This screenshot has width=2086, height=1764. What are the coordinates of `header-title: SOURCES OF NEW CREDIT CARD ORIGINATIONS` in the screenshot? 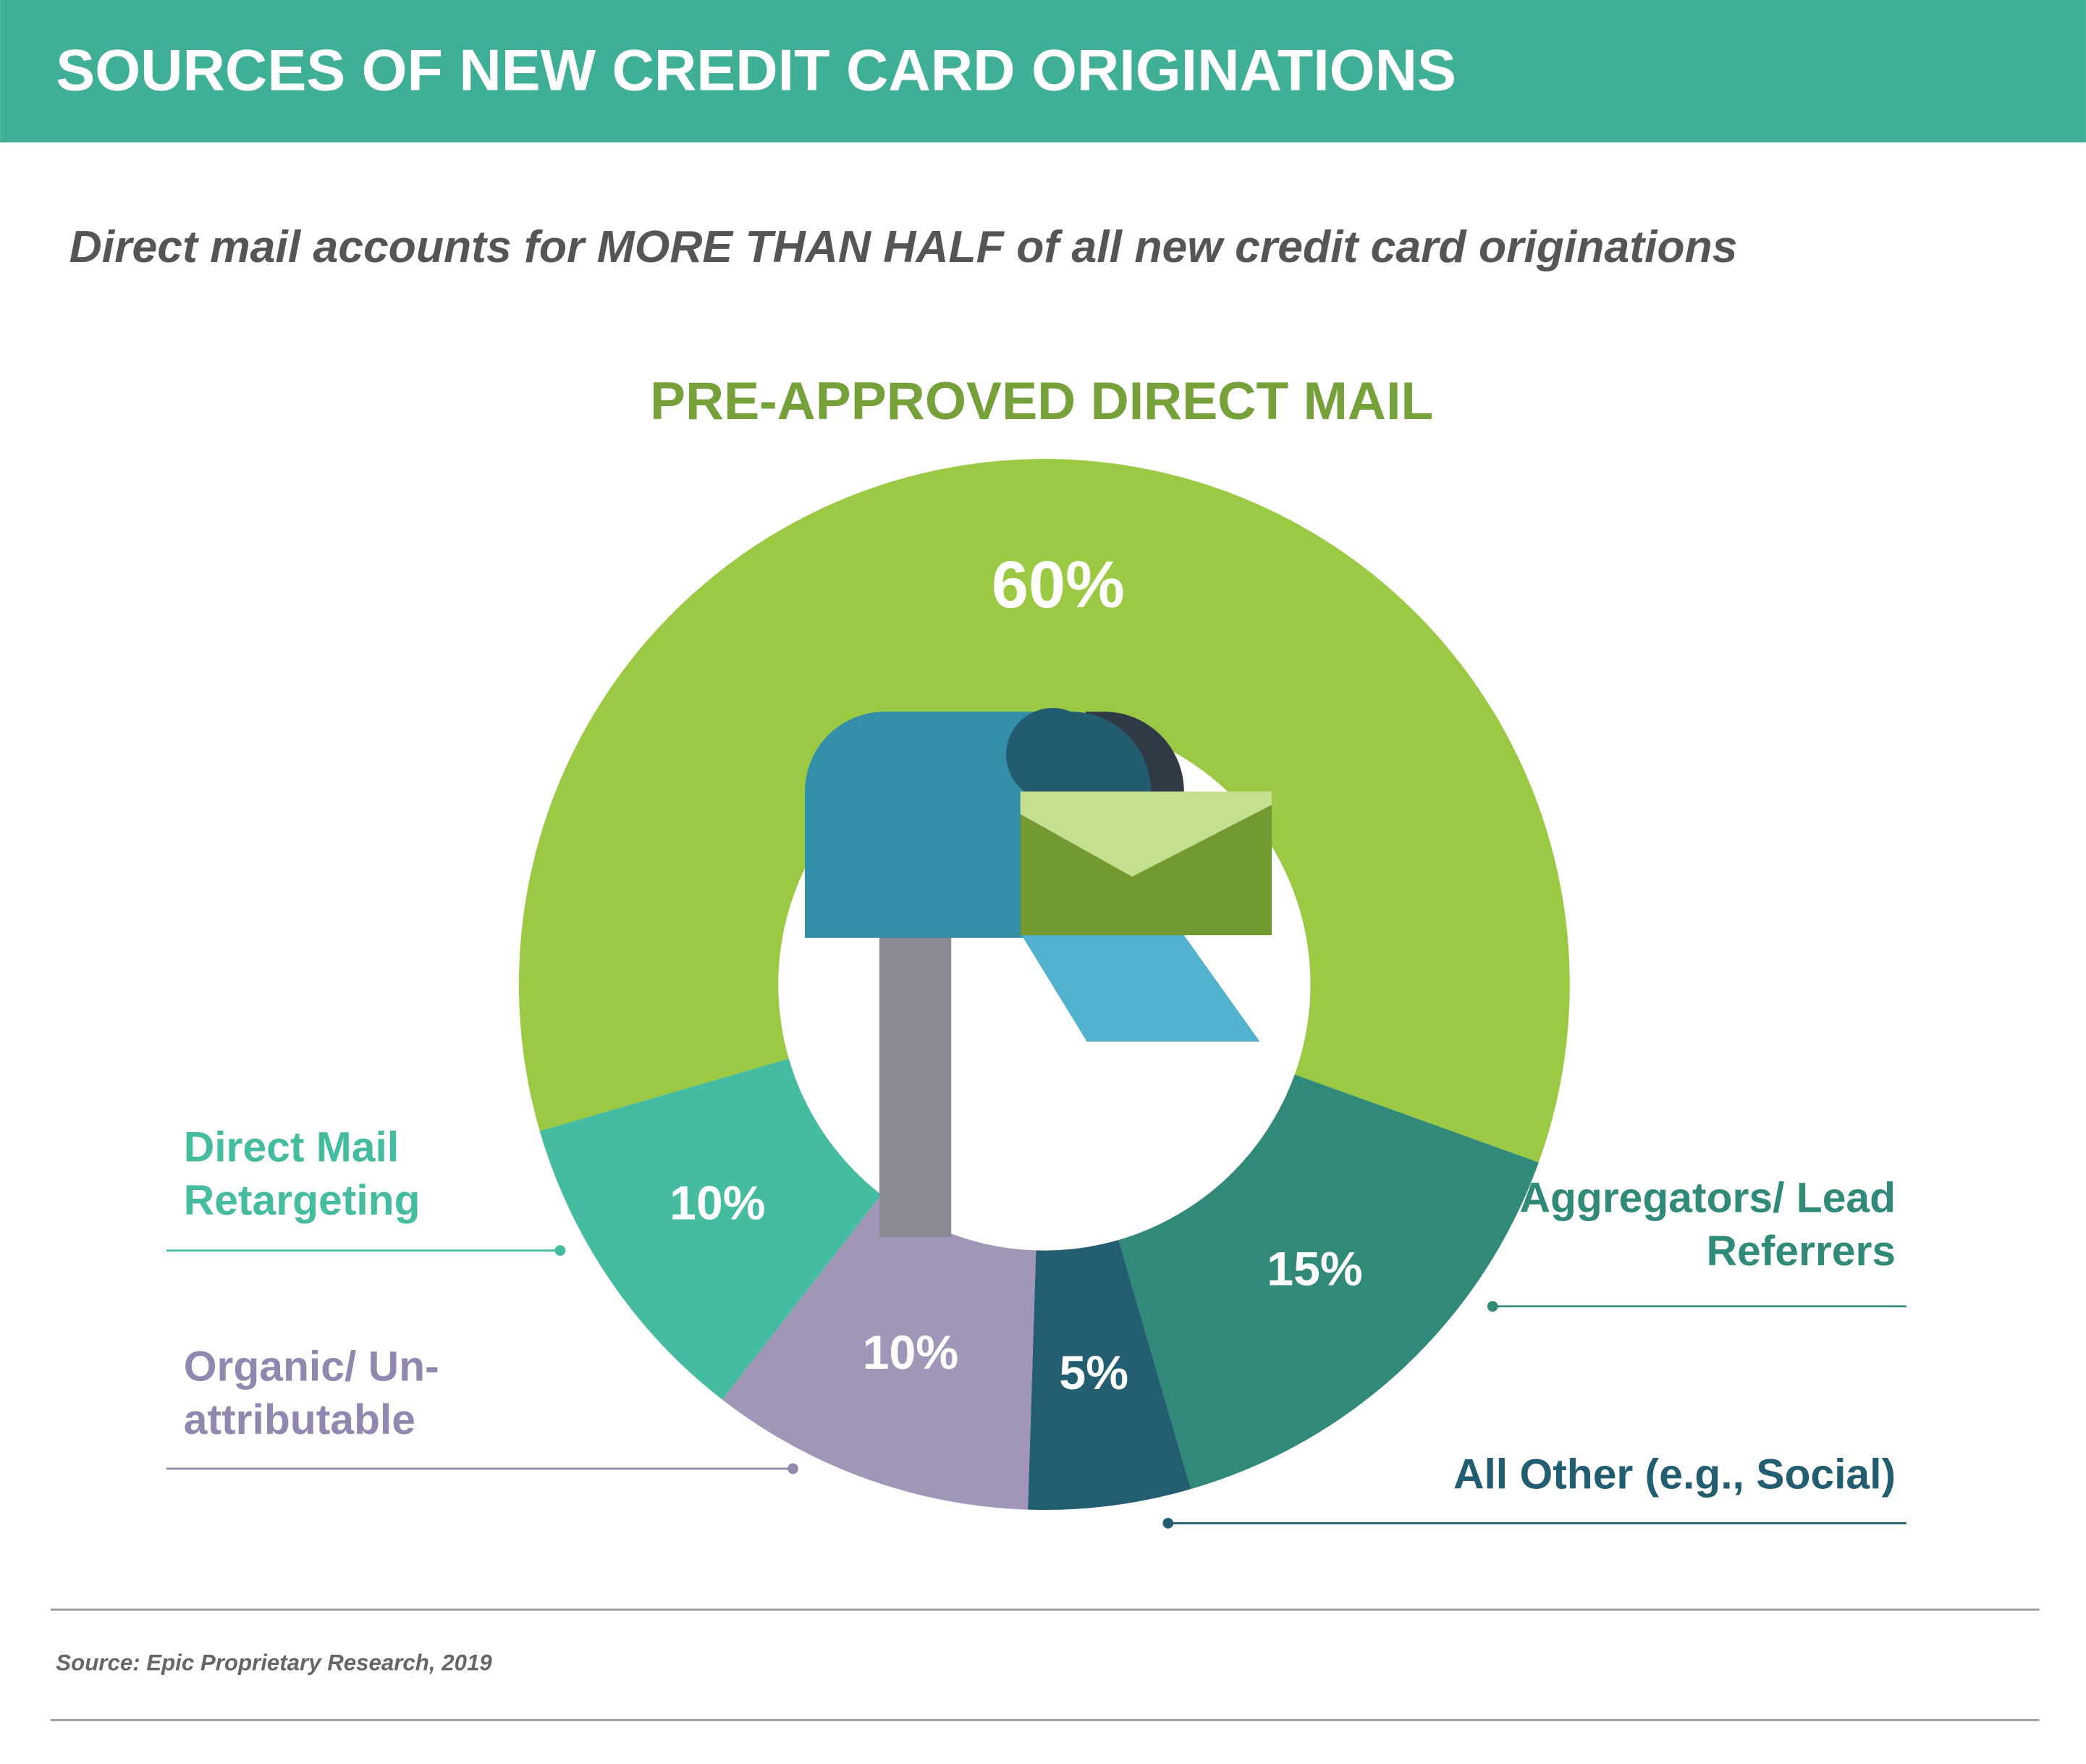 It's located at (756, 70).